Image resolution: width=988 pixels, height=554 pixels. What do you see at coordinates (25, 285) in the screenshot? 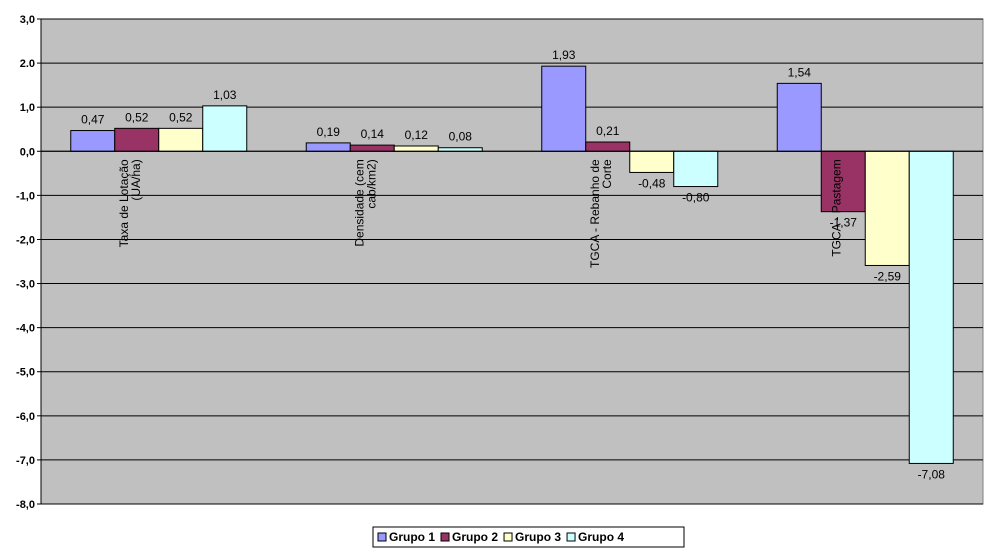
I see `y-tick-label: -3,0` at bounding box center [25, 285].